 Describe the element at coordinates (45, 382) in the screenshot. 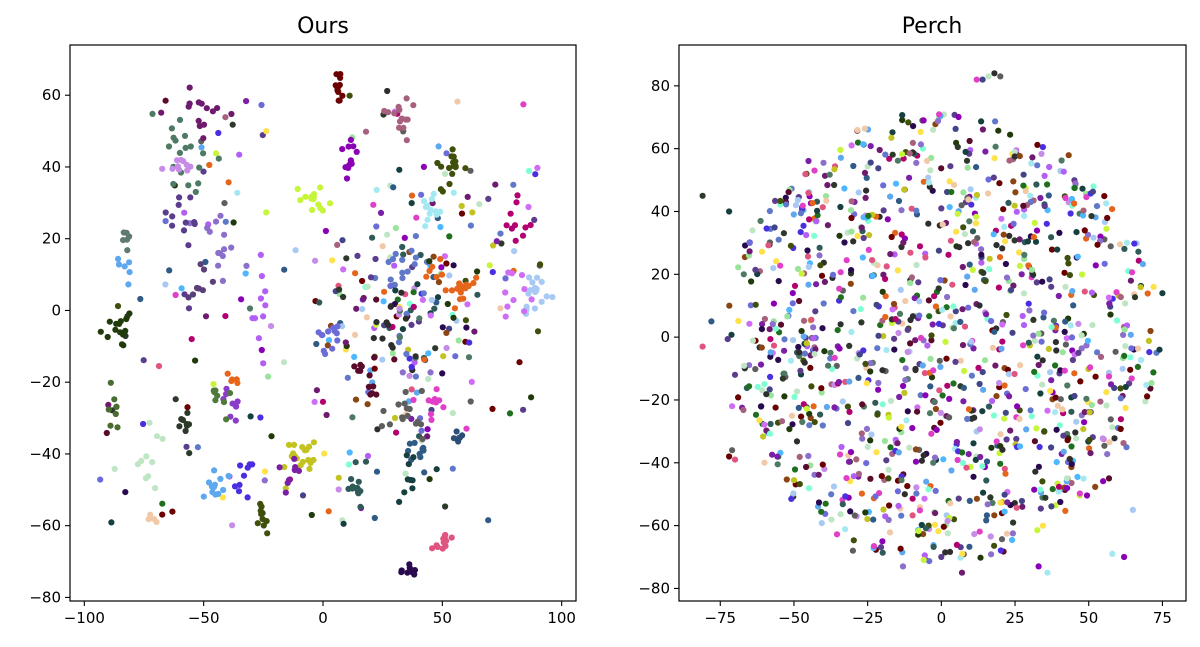

I see `y-tick-label: −20` at that location.